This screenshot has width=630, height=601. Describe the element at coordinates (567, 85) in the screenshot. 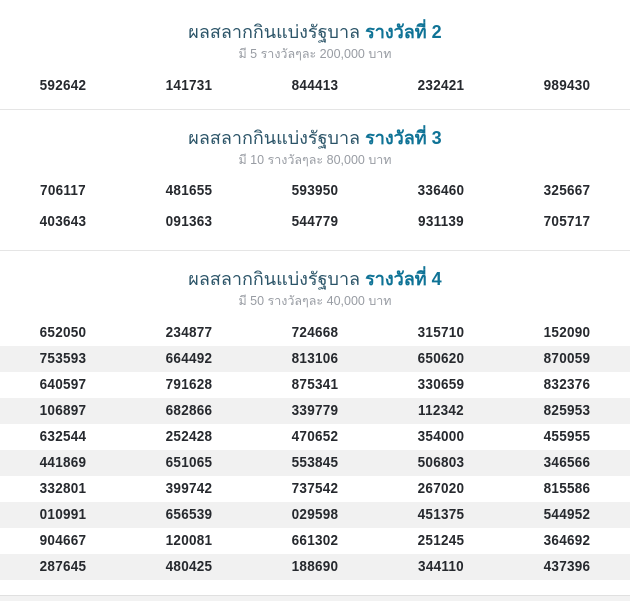

I see `winning-number: 989430` at that location.